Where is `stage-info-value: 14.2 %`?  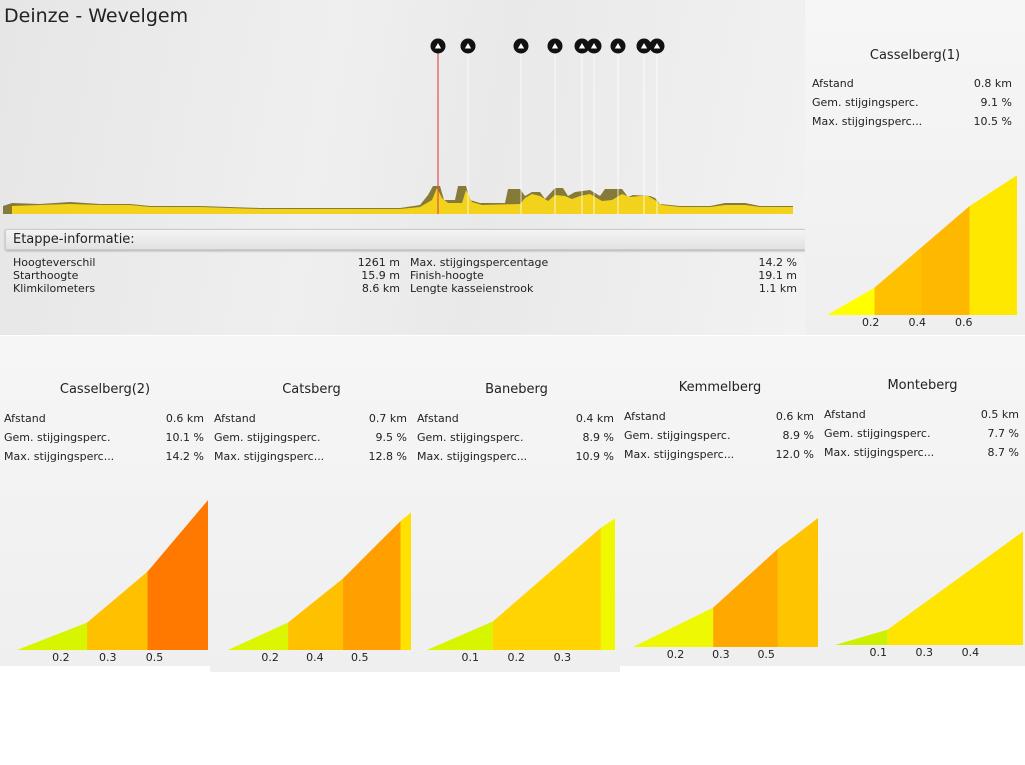
stage-info-value: 14.2 % is located at coordinates (777, 262).